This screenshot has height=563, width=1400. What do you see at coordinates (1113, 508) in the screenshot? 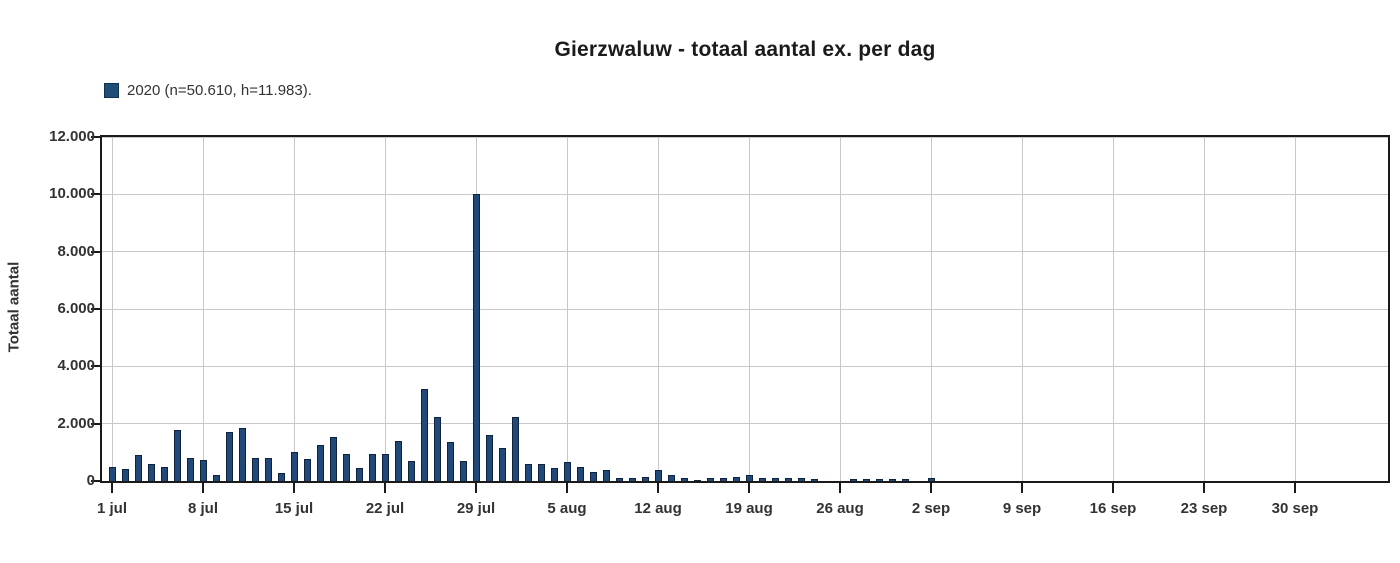
I see `x-tick-label: 16 sep` at bounding box center [1113, 508].